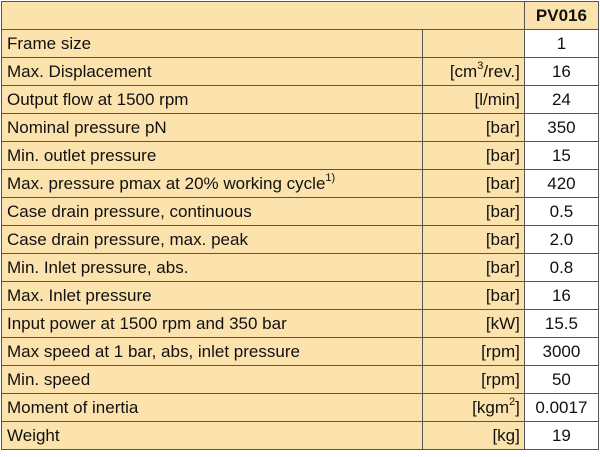  What do you see at coordinates (212, 71) in the screenshot?
I see `row-label: Max. Displacement` at bounding box center [212, 71].